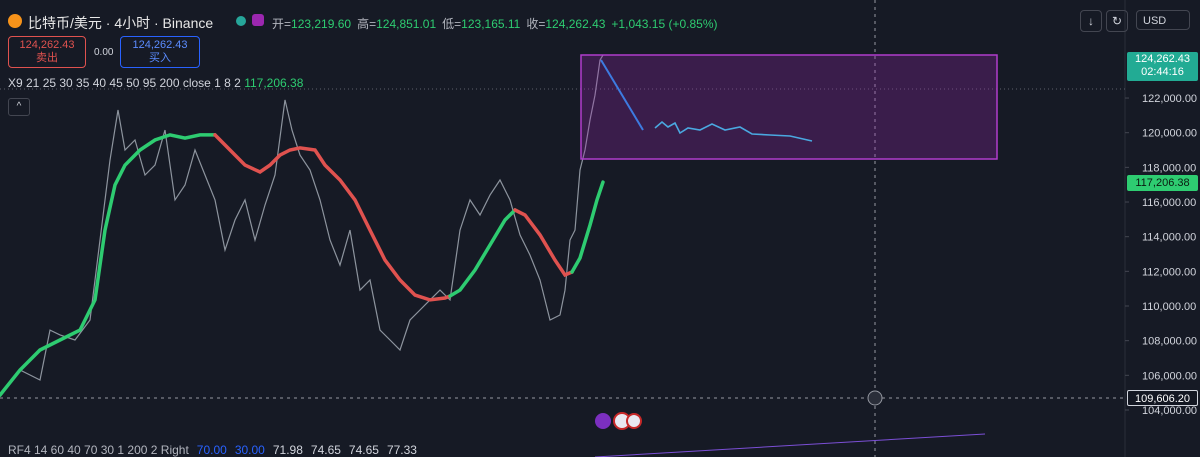  Describe the element at coordinates (401, 450) in the screenshot. I see `oscillator-value: 77.33` at that location.